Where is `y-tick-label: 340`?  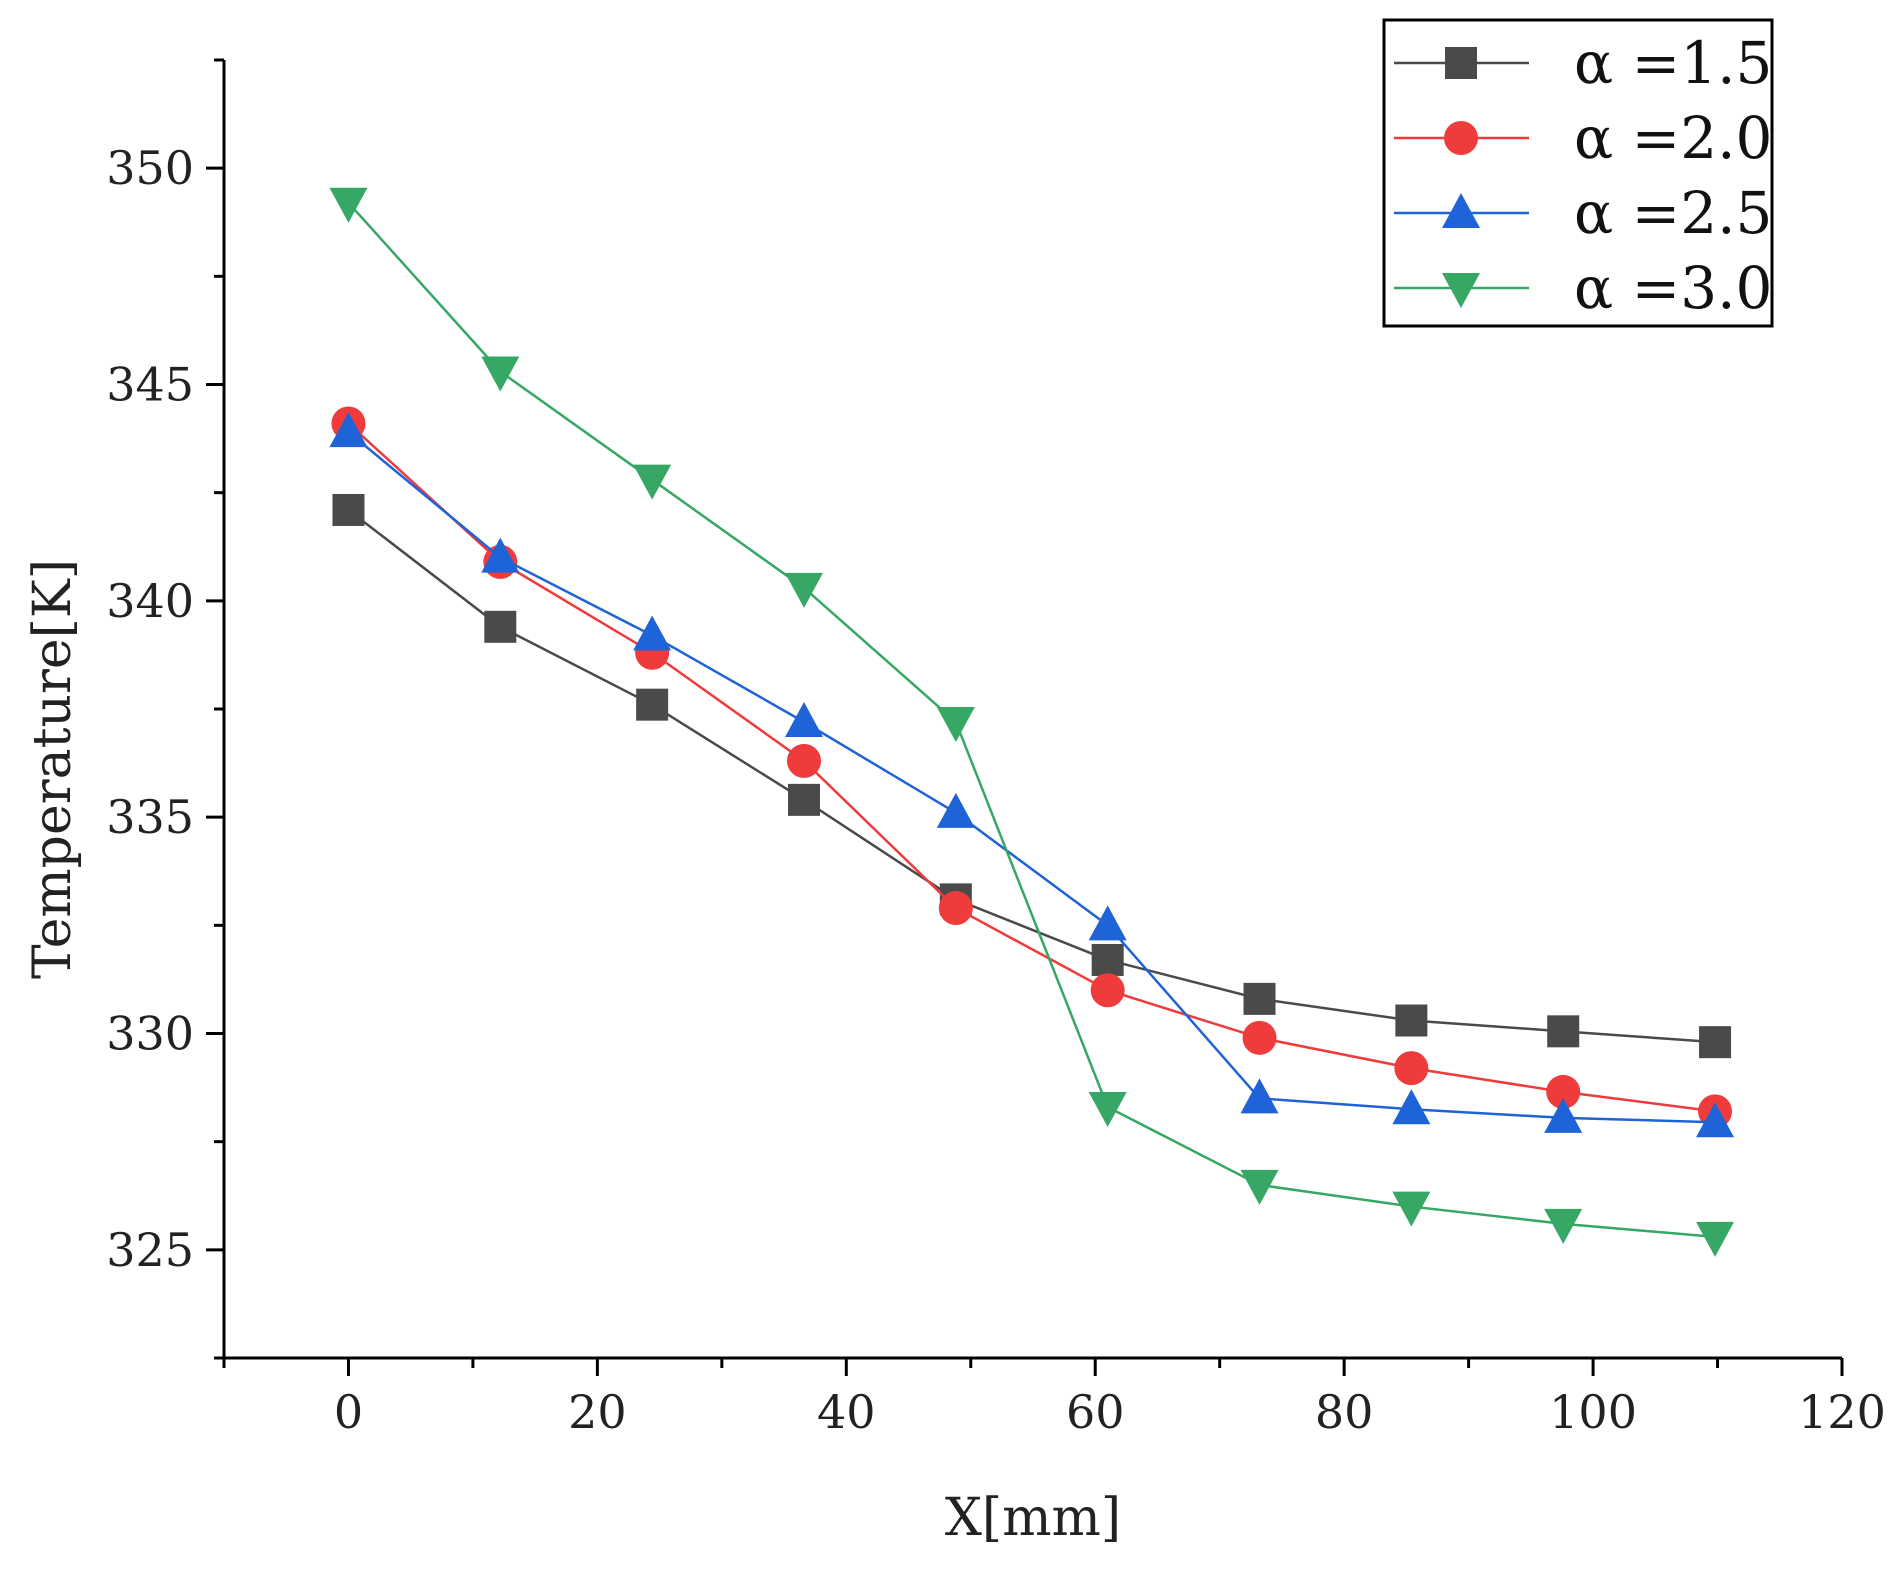 y-tick-label: 340 is located at coordinates (150, 601).